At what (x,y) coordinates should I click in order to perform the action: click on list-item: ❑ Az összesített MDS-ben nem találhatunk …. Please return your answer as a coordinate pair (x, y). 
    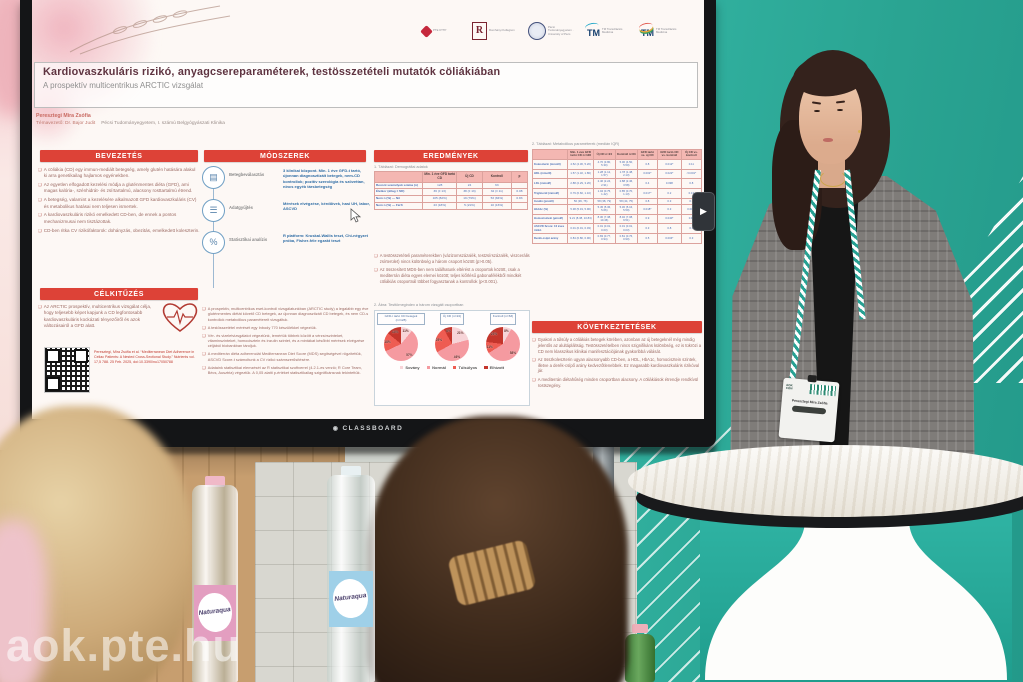
    Looking at the image, I should click on (448, 275).